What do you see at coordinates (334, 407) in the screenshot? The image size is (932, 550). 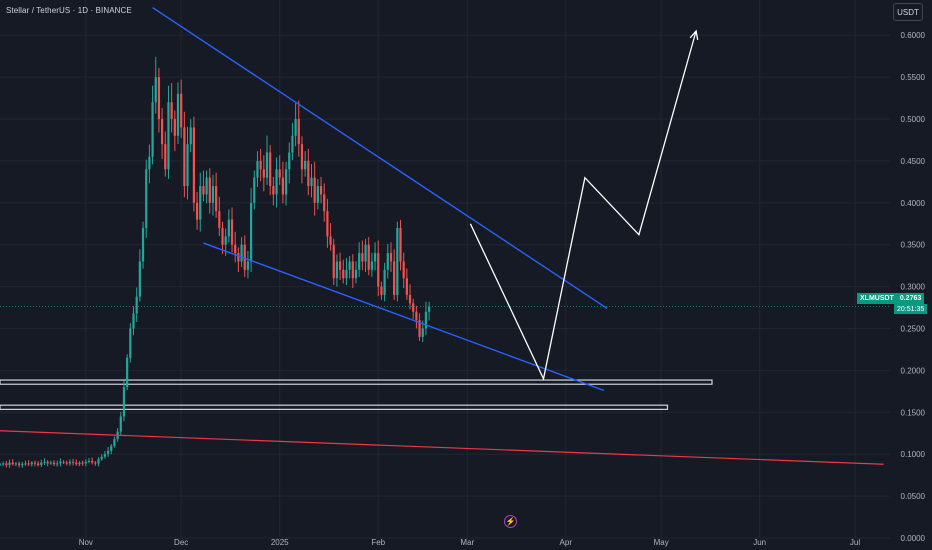 I see `support-zone` at bounding box center [334, 407].